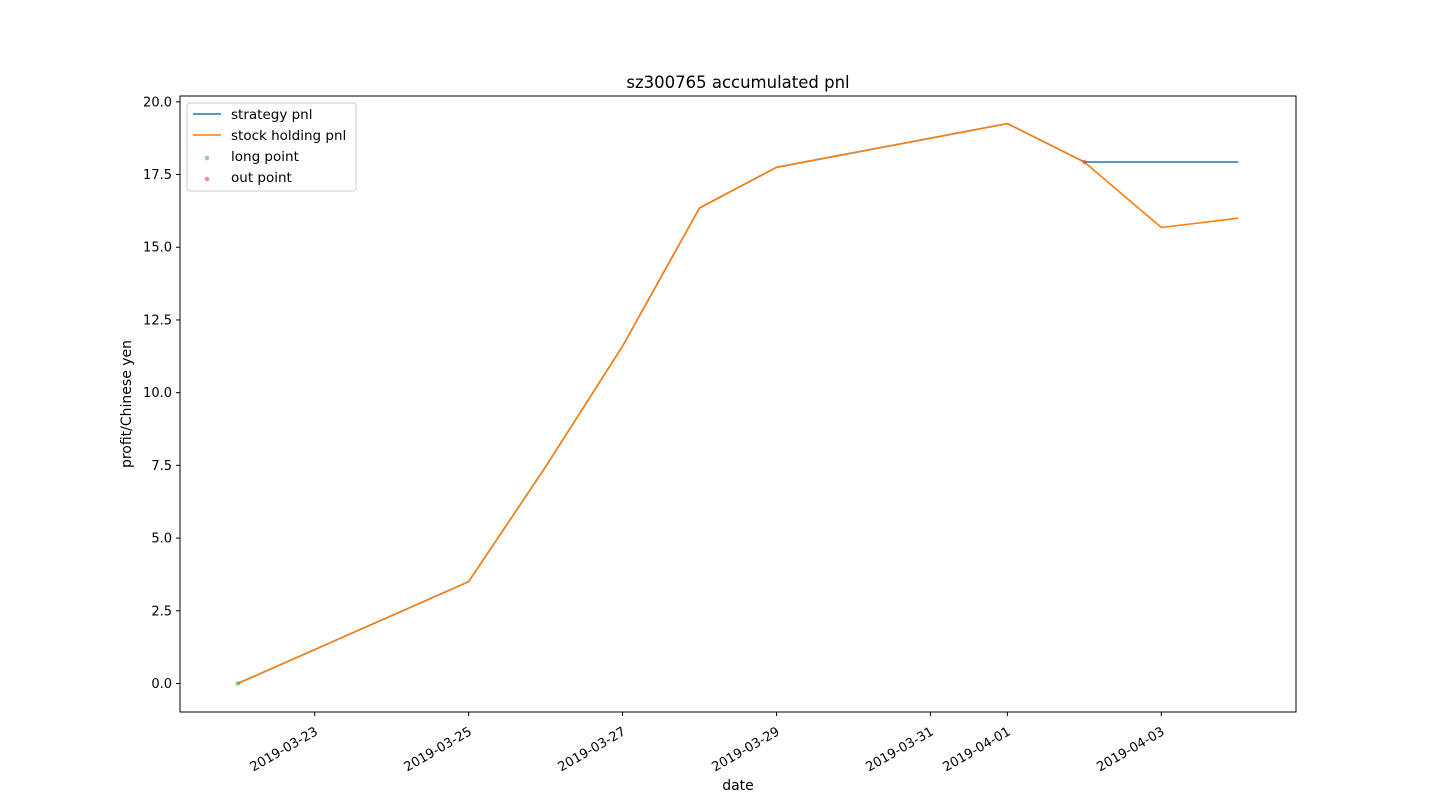  What do you see at coordinates (157, 175) in the screenshot?
I see `y-tick-label-7: 17.5` at bounding box center [157, 175].